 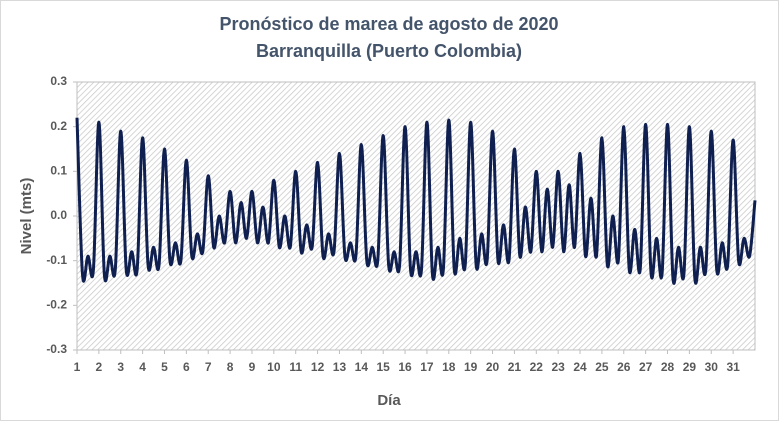 I want to click on y-tick-label: 0.1, so click(x=58, y=171).